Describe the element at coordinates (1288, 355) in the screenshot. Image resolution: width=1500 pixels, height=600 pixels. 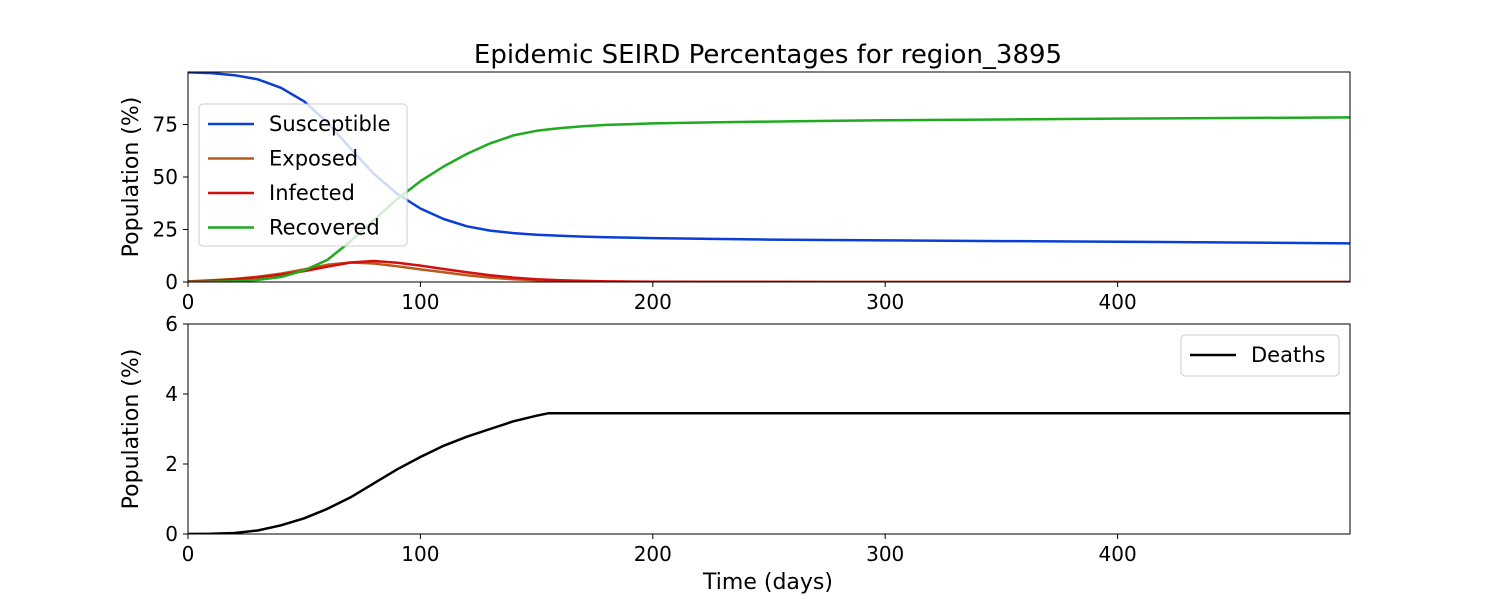
I see `legend-label-deaths: Deaths` at that location.